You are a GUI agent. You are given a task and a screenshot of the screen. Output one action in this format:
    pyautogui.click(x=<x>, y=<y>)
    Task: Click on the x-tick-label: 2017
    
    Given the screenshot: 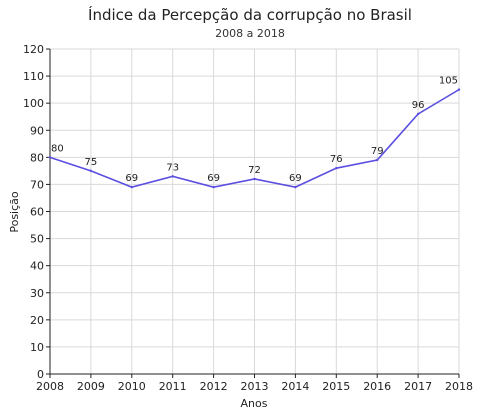 What is the action you would take?
    pyautogui.click(x=418, y=386)
    